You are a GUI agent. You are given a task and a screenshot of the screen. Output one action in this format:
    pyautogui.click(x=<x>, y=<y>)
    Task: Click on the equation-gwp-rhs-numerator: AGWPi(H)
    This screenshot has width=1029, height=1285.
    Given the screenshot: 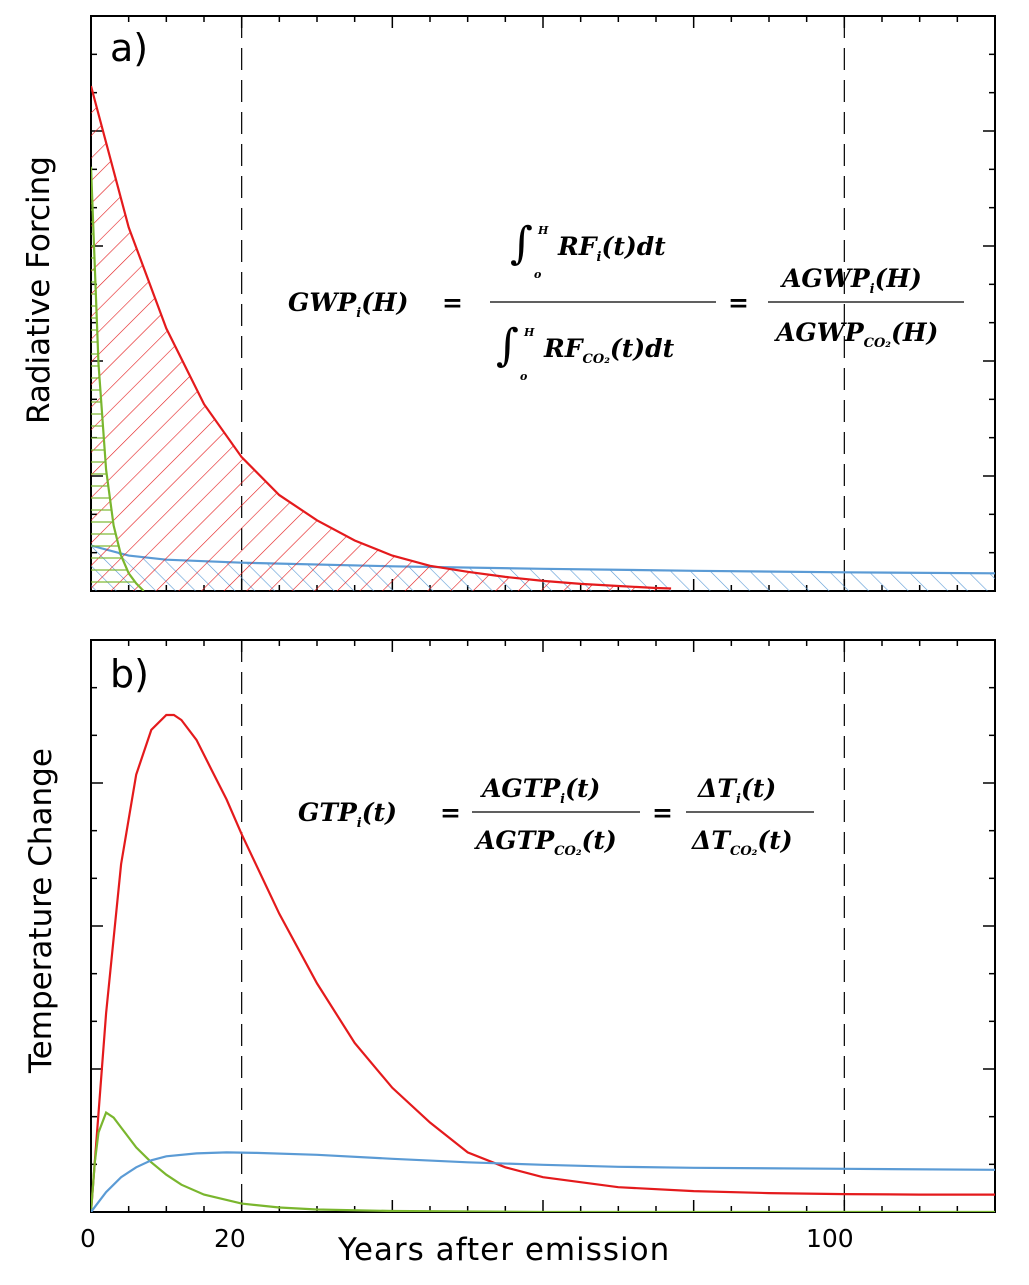 What is the action you would take?
    pyautogui.click(x=852, y=280)
    